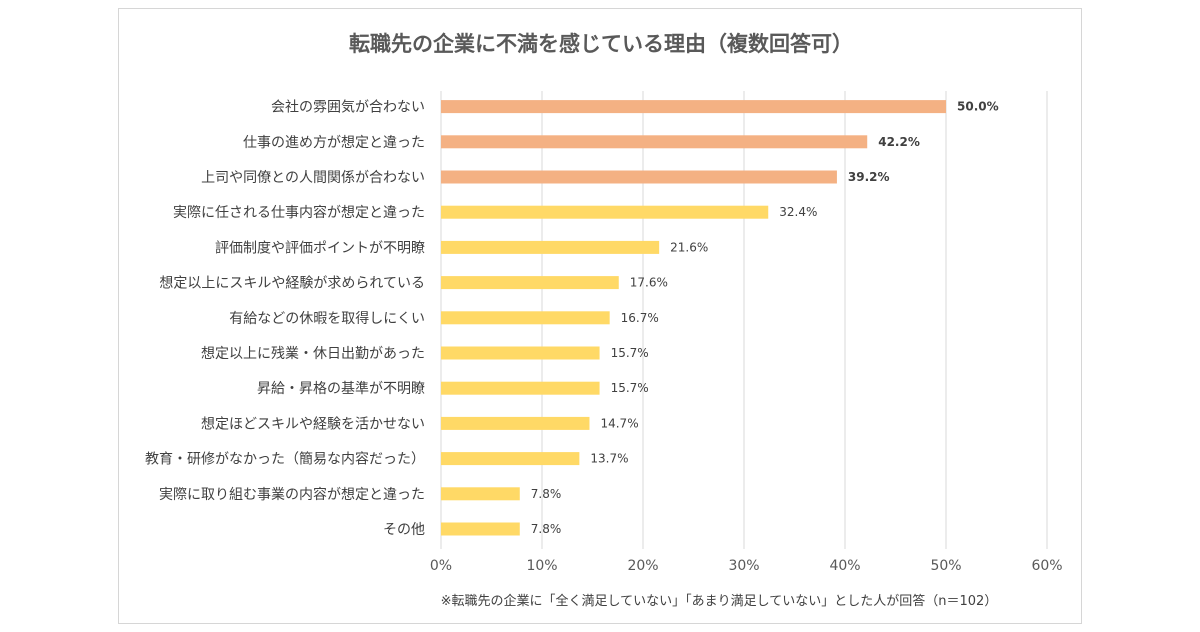 This screenshot has height=632, width=1200. Describe the element at coordinates (869, 177) in the screenshot. I see `value-label: 39.2%` at that location.